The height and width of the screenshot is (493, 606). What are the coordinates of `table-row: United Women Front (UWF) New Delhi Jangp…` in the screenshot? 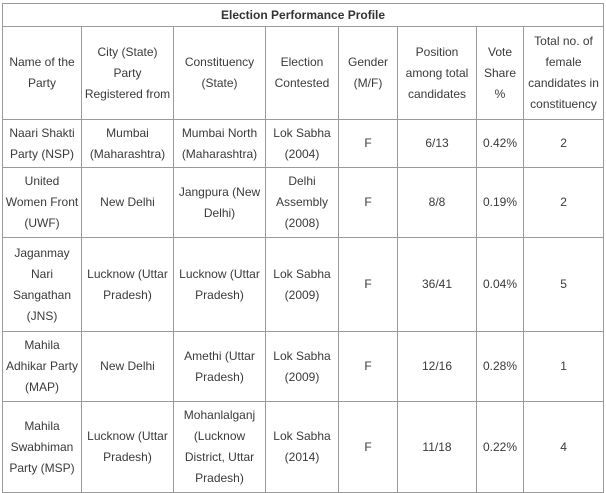 It's located at (303, 202).